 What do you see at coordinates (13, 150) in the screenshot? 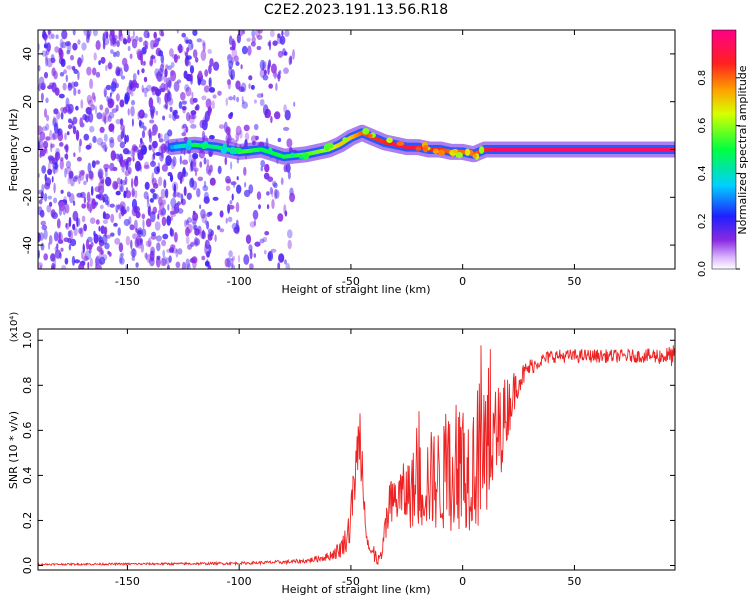
I see `spectrogram-y-axis-label: Frequency (Hz)` at bounding box center [13, 150].